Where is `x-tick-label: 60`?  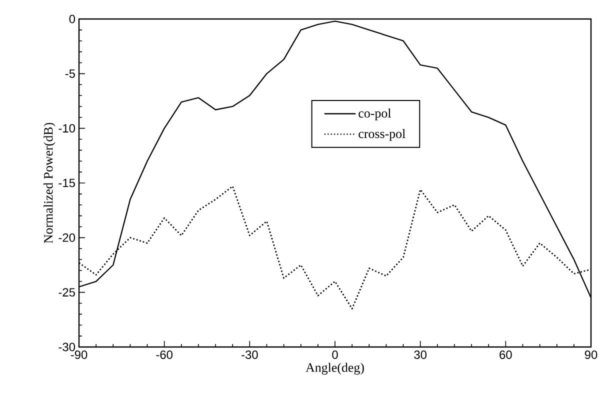
x-tick-label: 60 is located at coordinates (506, 354).